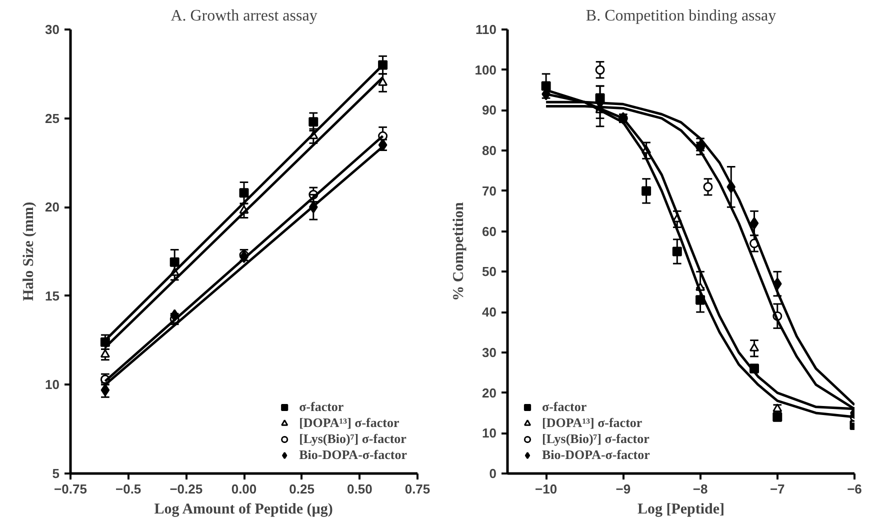 Image resolution: width=878 pixels, height=523 pixels. What do you see at coordinates (493, 473) in the screenshot?
I see `y-tick-label: 0` at bounding box center [493, 473].